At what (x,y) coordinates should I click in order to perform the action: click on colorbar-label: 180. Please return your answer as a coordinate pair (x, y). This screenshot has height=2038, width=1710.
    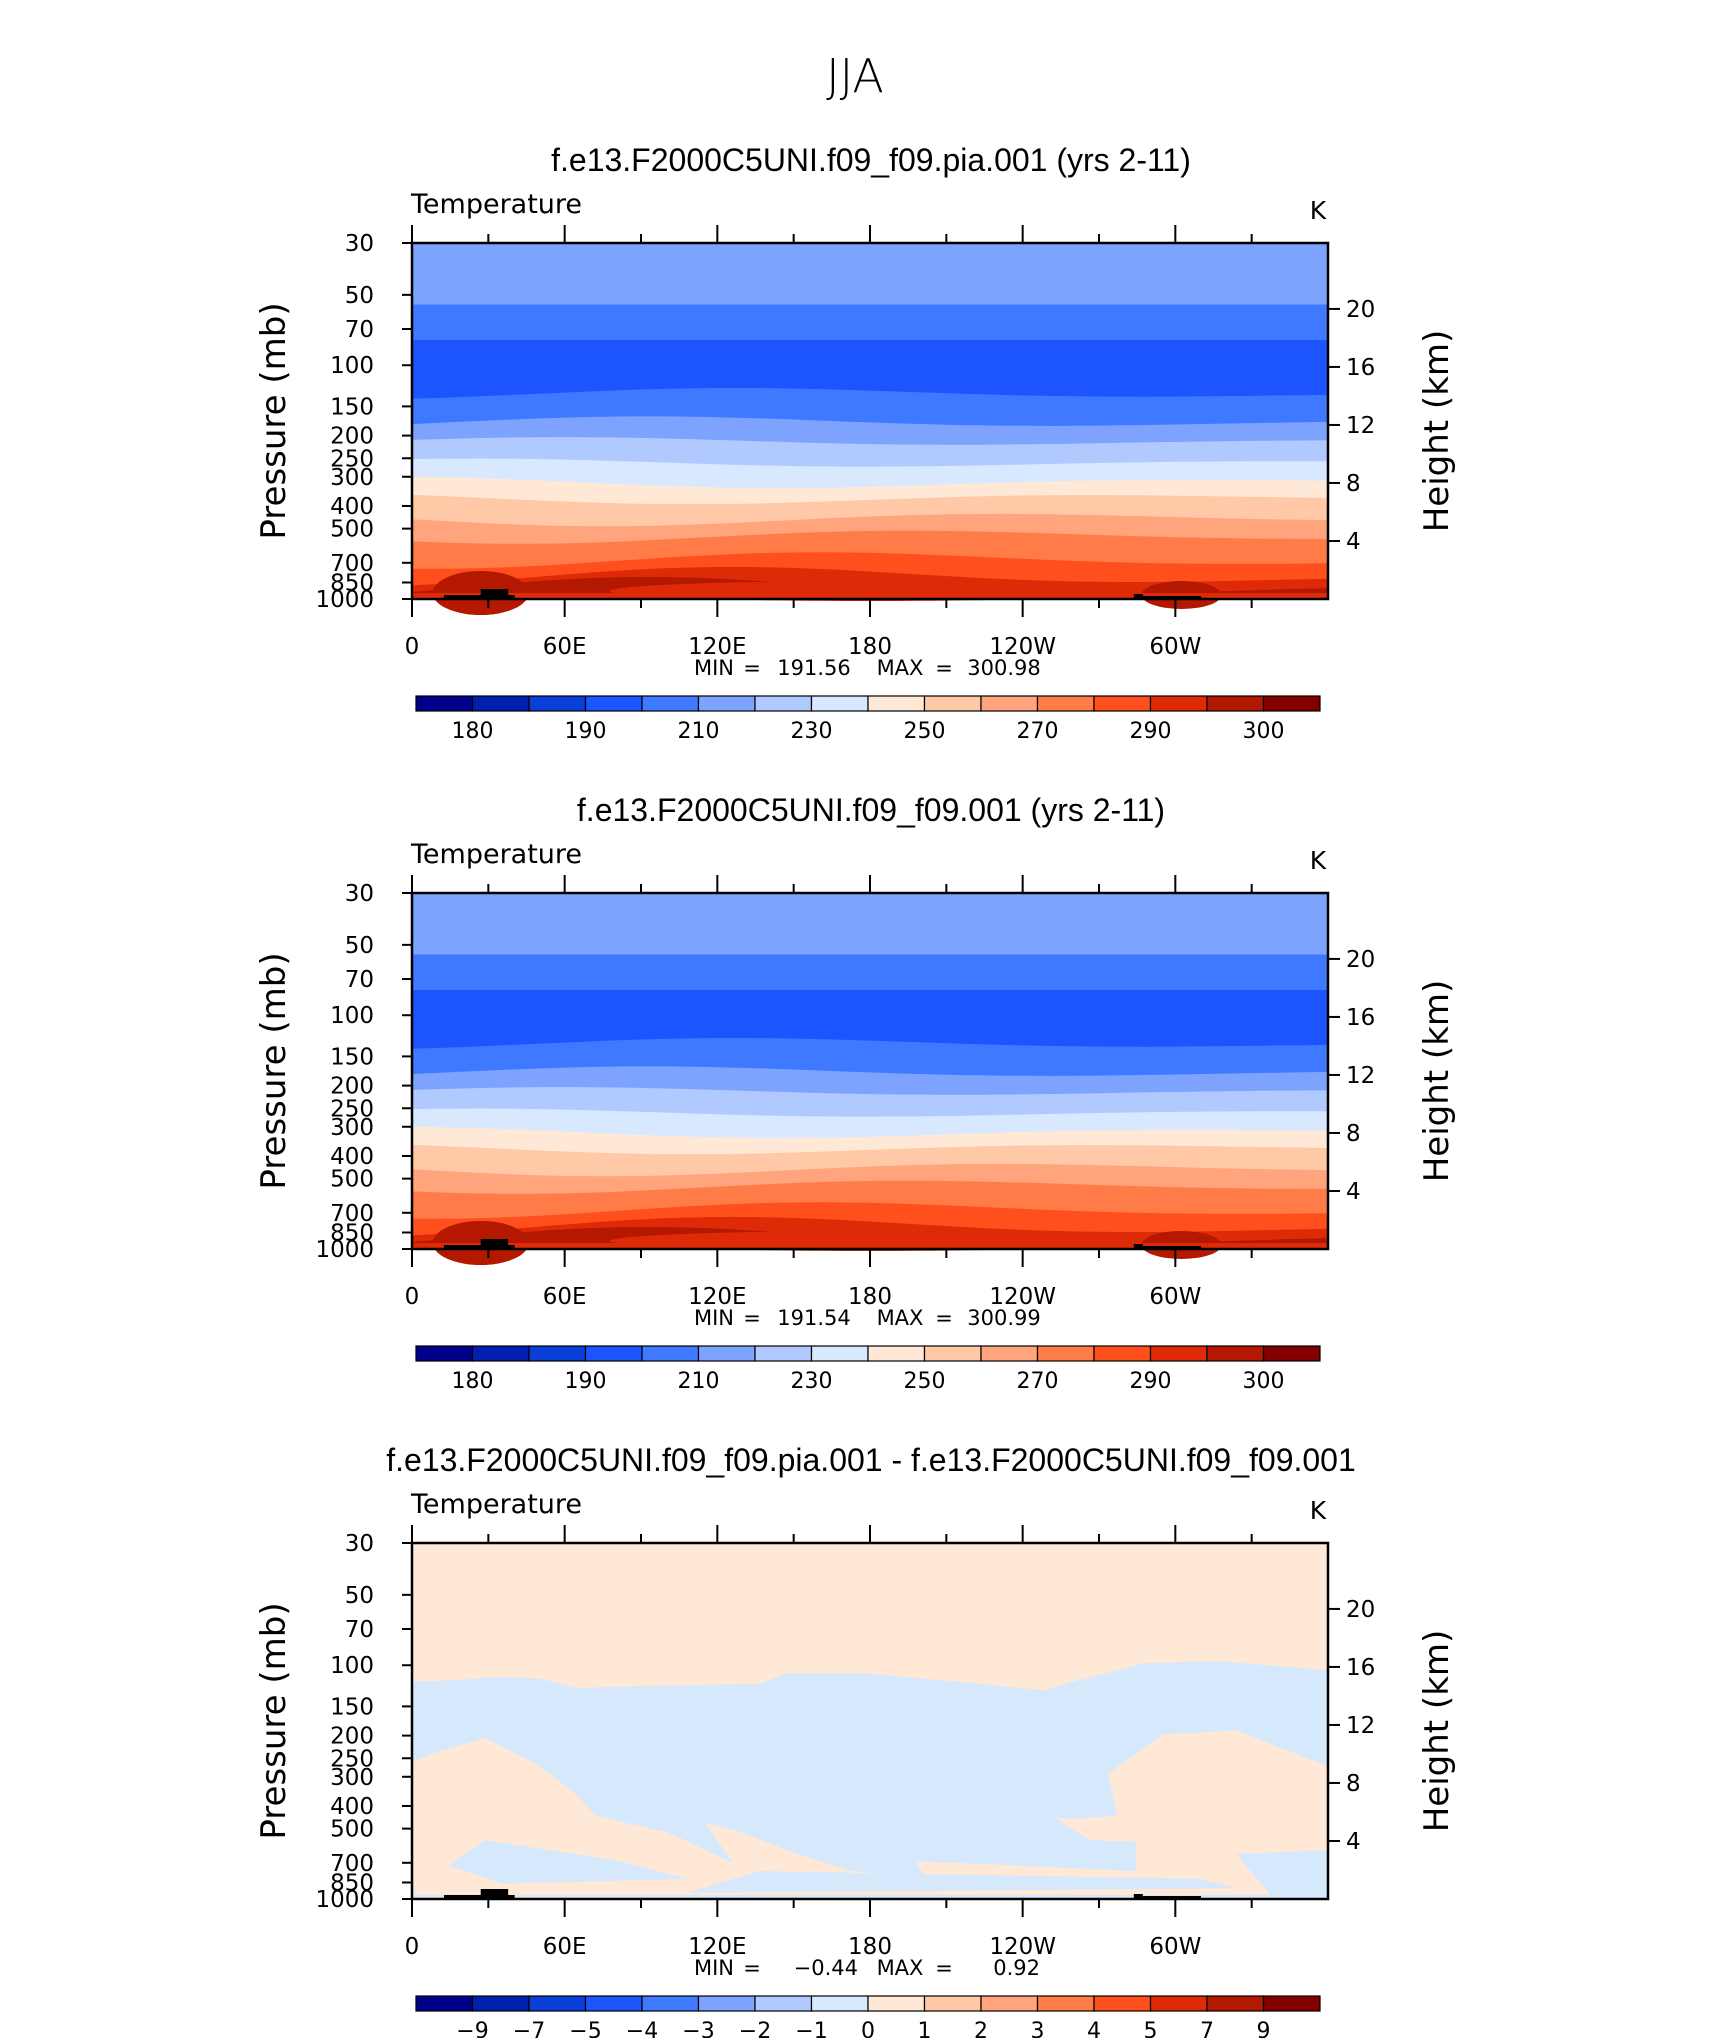
    Looking at the image, I should click on (473, 1381).